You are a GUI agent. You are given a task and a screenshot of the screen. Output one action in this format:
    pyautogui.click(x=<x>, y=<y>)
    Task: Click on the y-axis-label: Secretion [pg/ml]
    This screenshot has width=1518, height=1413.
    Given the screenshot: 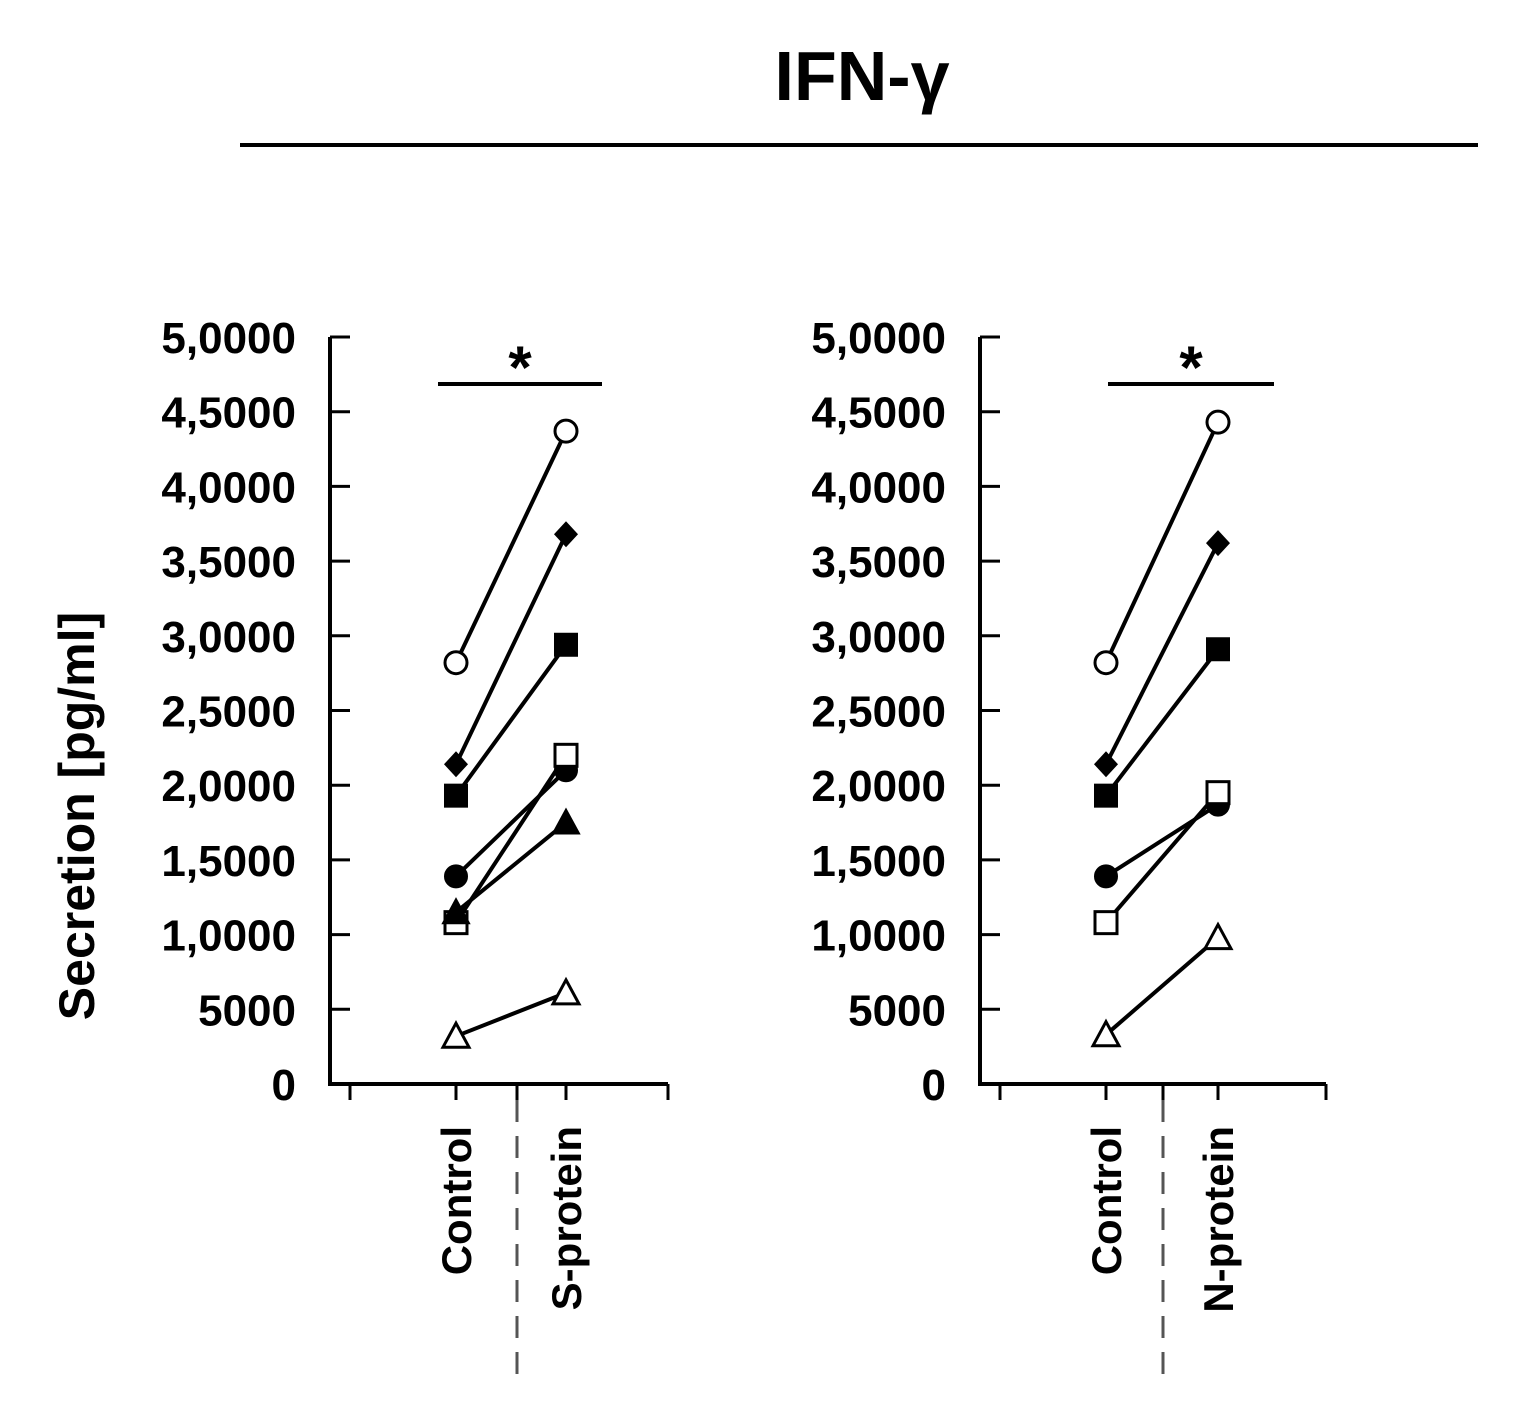 What is the action you would take?
    pyautogui.click(x=77, y=816)
    